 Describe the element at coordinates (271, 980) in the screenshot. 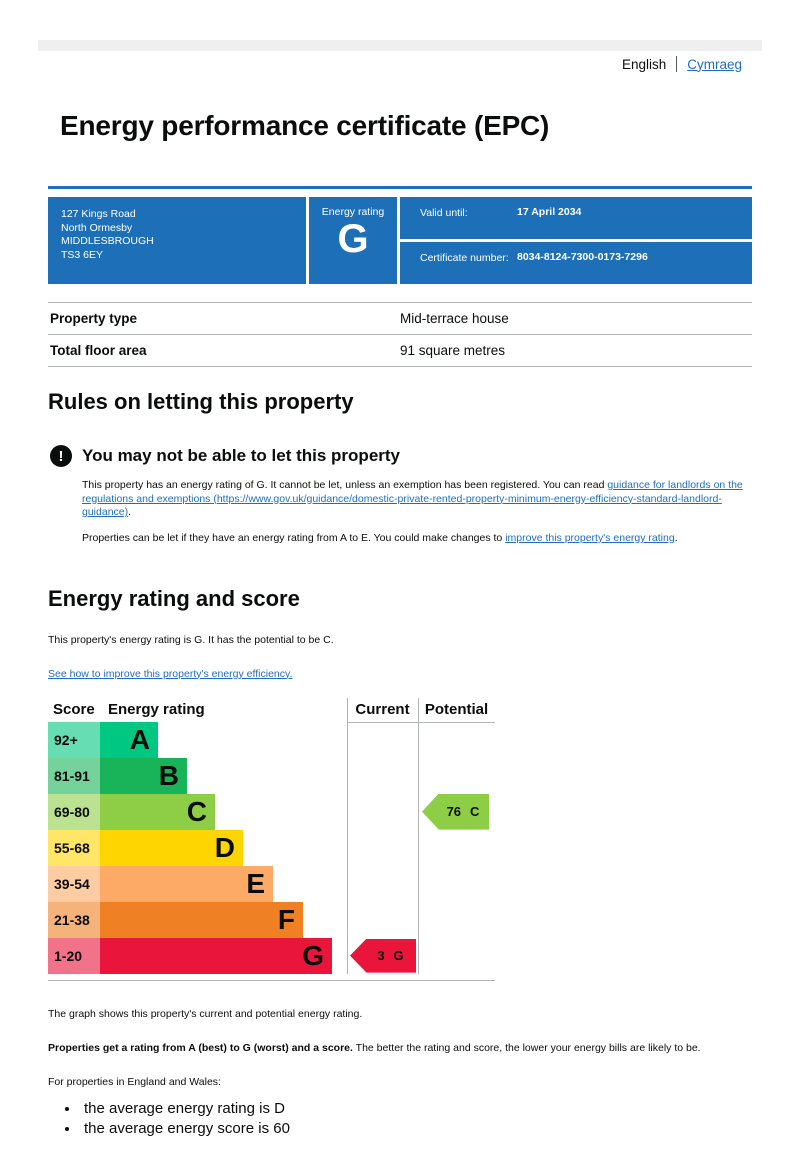

I see `chart-bottom-line` at that location.